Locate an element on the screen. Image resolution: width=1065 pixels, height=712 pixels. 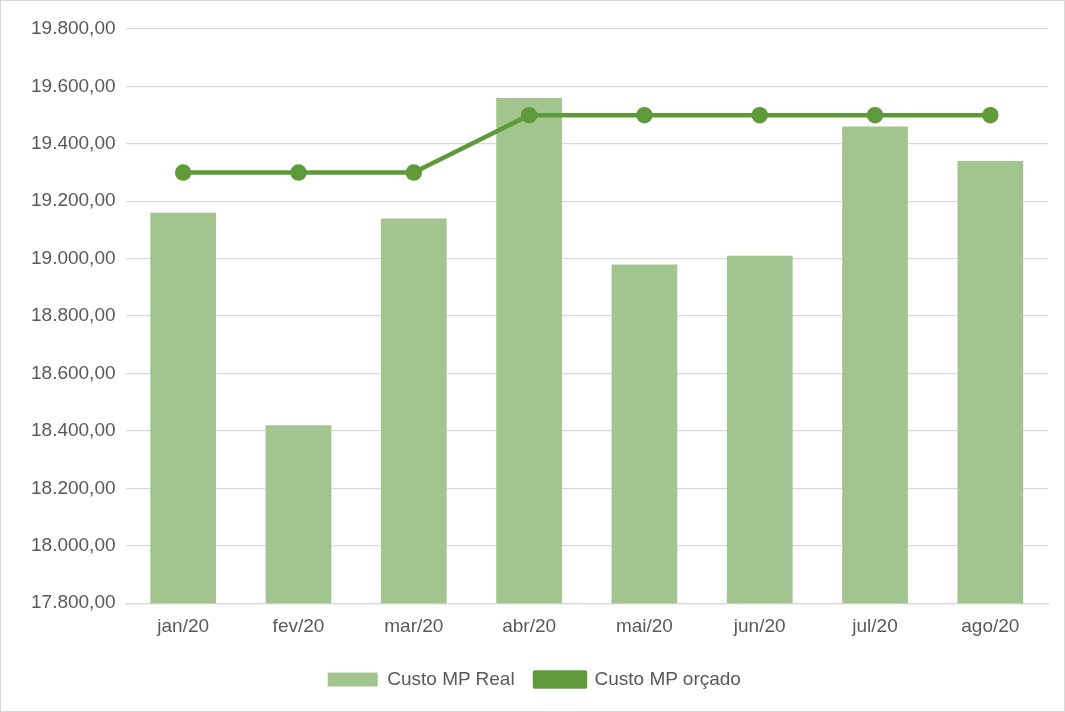
x-tick-label: fev/20 is located at coordinates (298, 625).